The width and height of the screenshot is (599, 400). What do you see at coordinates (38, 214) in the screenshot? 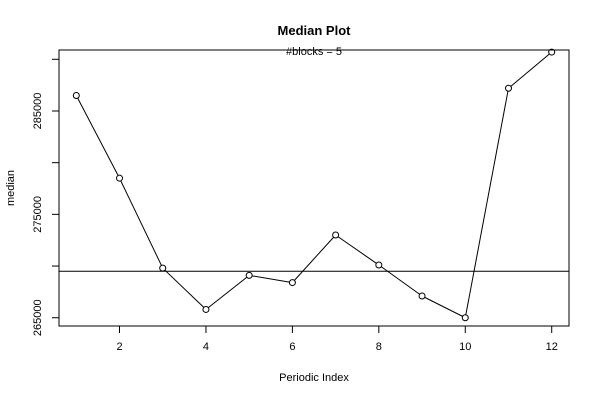
I see `y-tick-label: 275000` at bounding box center [38, 214].